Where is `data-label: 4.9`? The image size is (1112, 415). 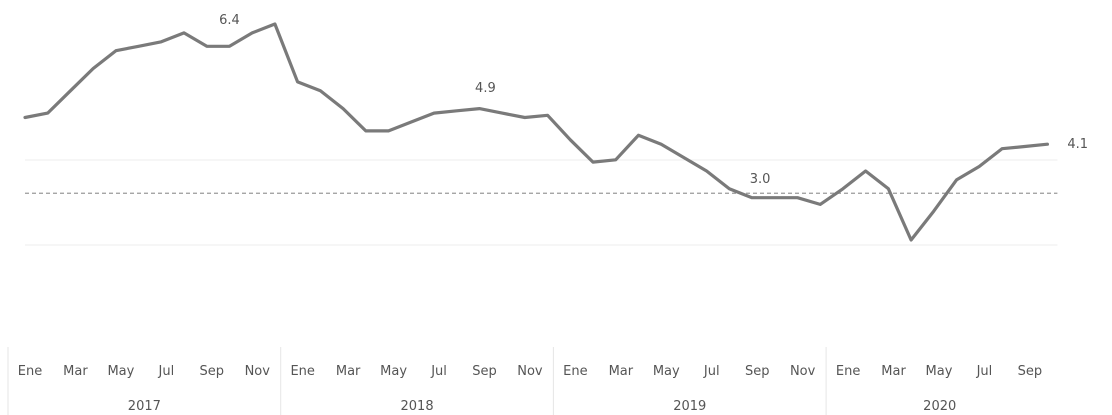
data-label: 4.9 is located at coordinates (485, 88).